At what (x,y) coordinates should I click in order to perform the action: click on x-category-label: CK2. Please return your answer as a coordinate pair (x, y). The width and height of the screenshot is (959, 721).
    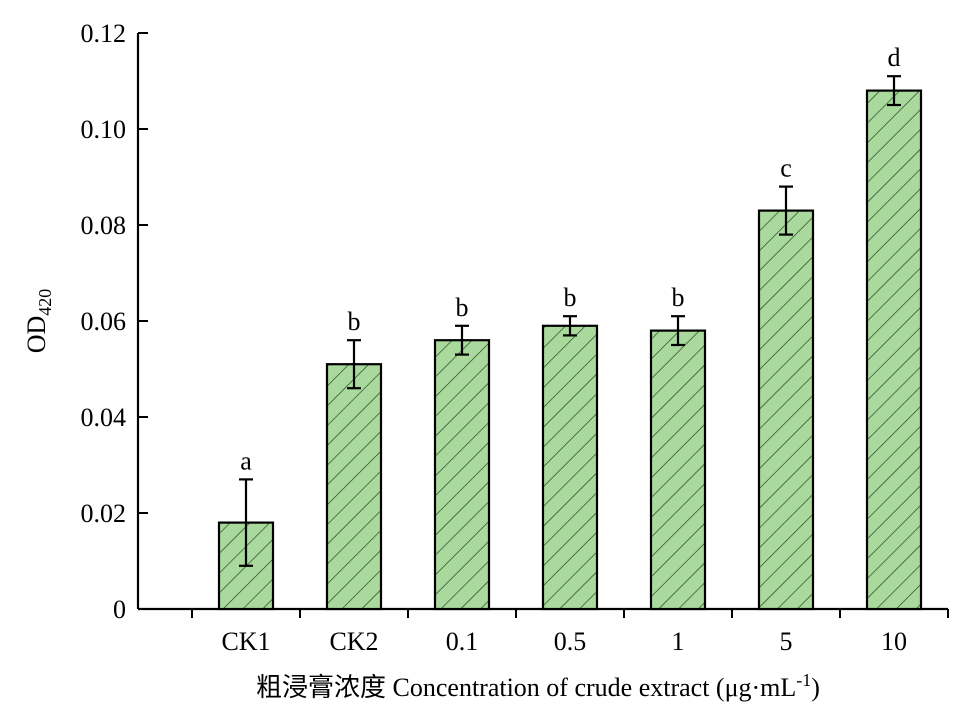
    Looking at the image, I should click on (353, 641).